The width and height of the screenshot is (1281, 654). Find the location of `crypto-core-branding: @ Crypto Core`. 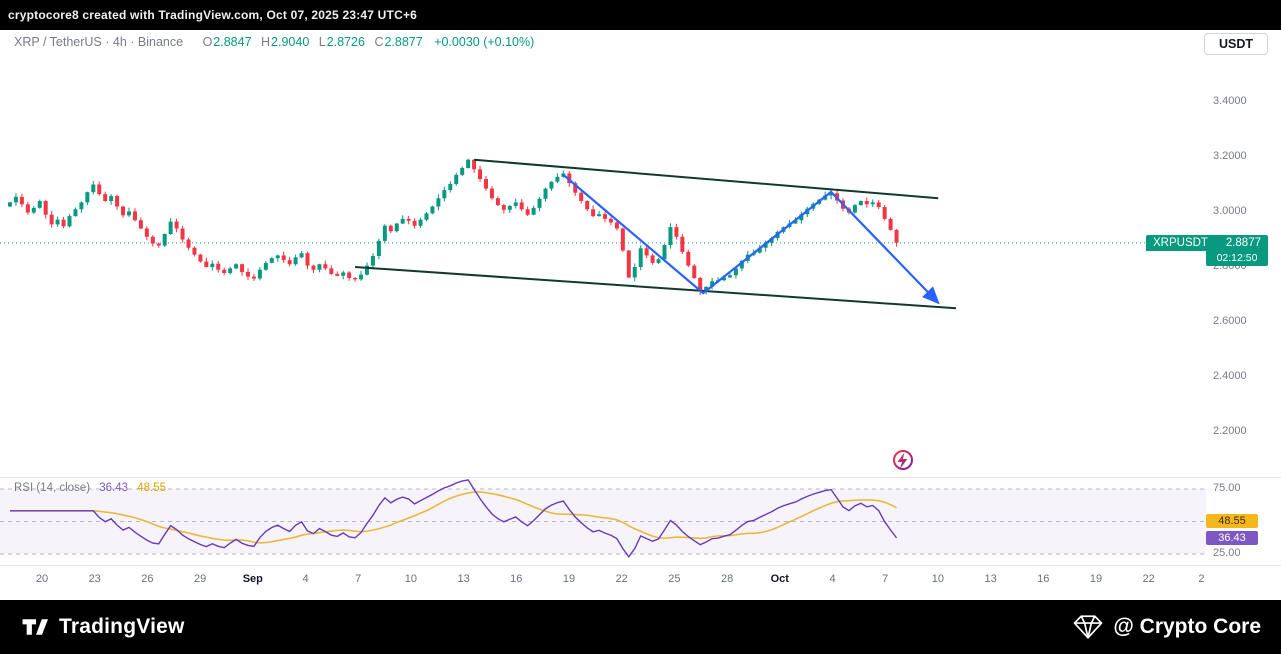

crypto-core-branding: @ Crypto Core is located at coordinates (1167, 627).